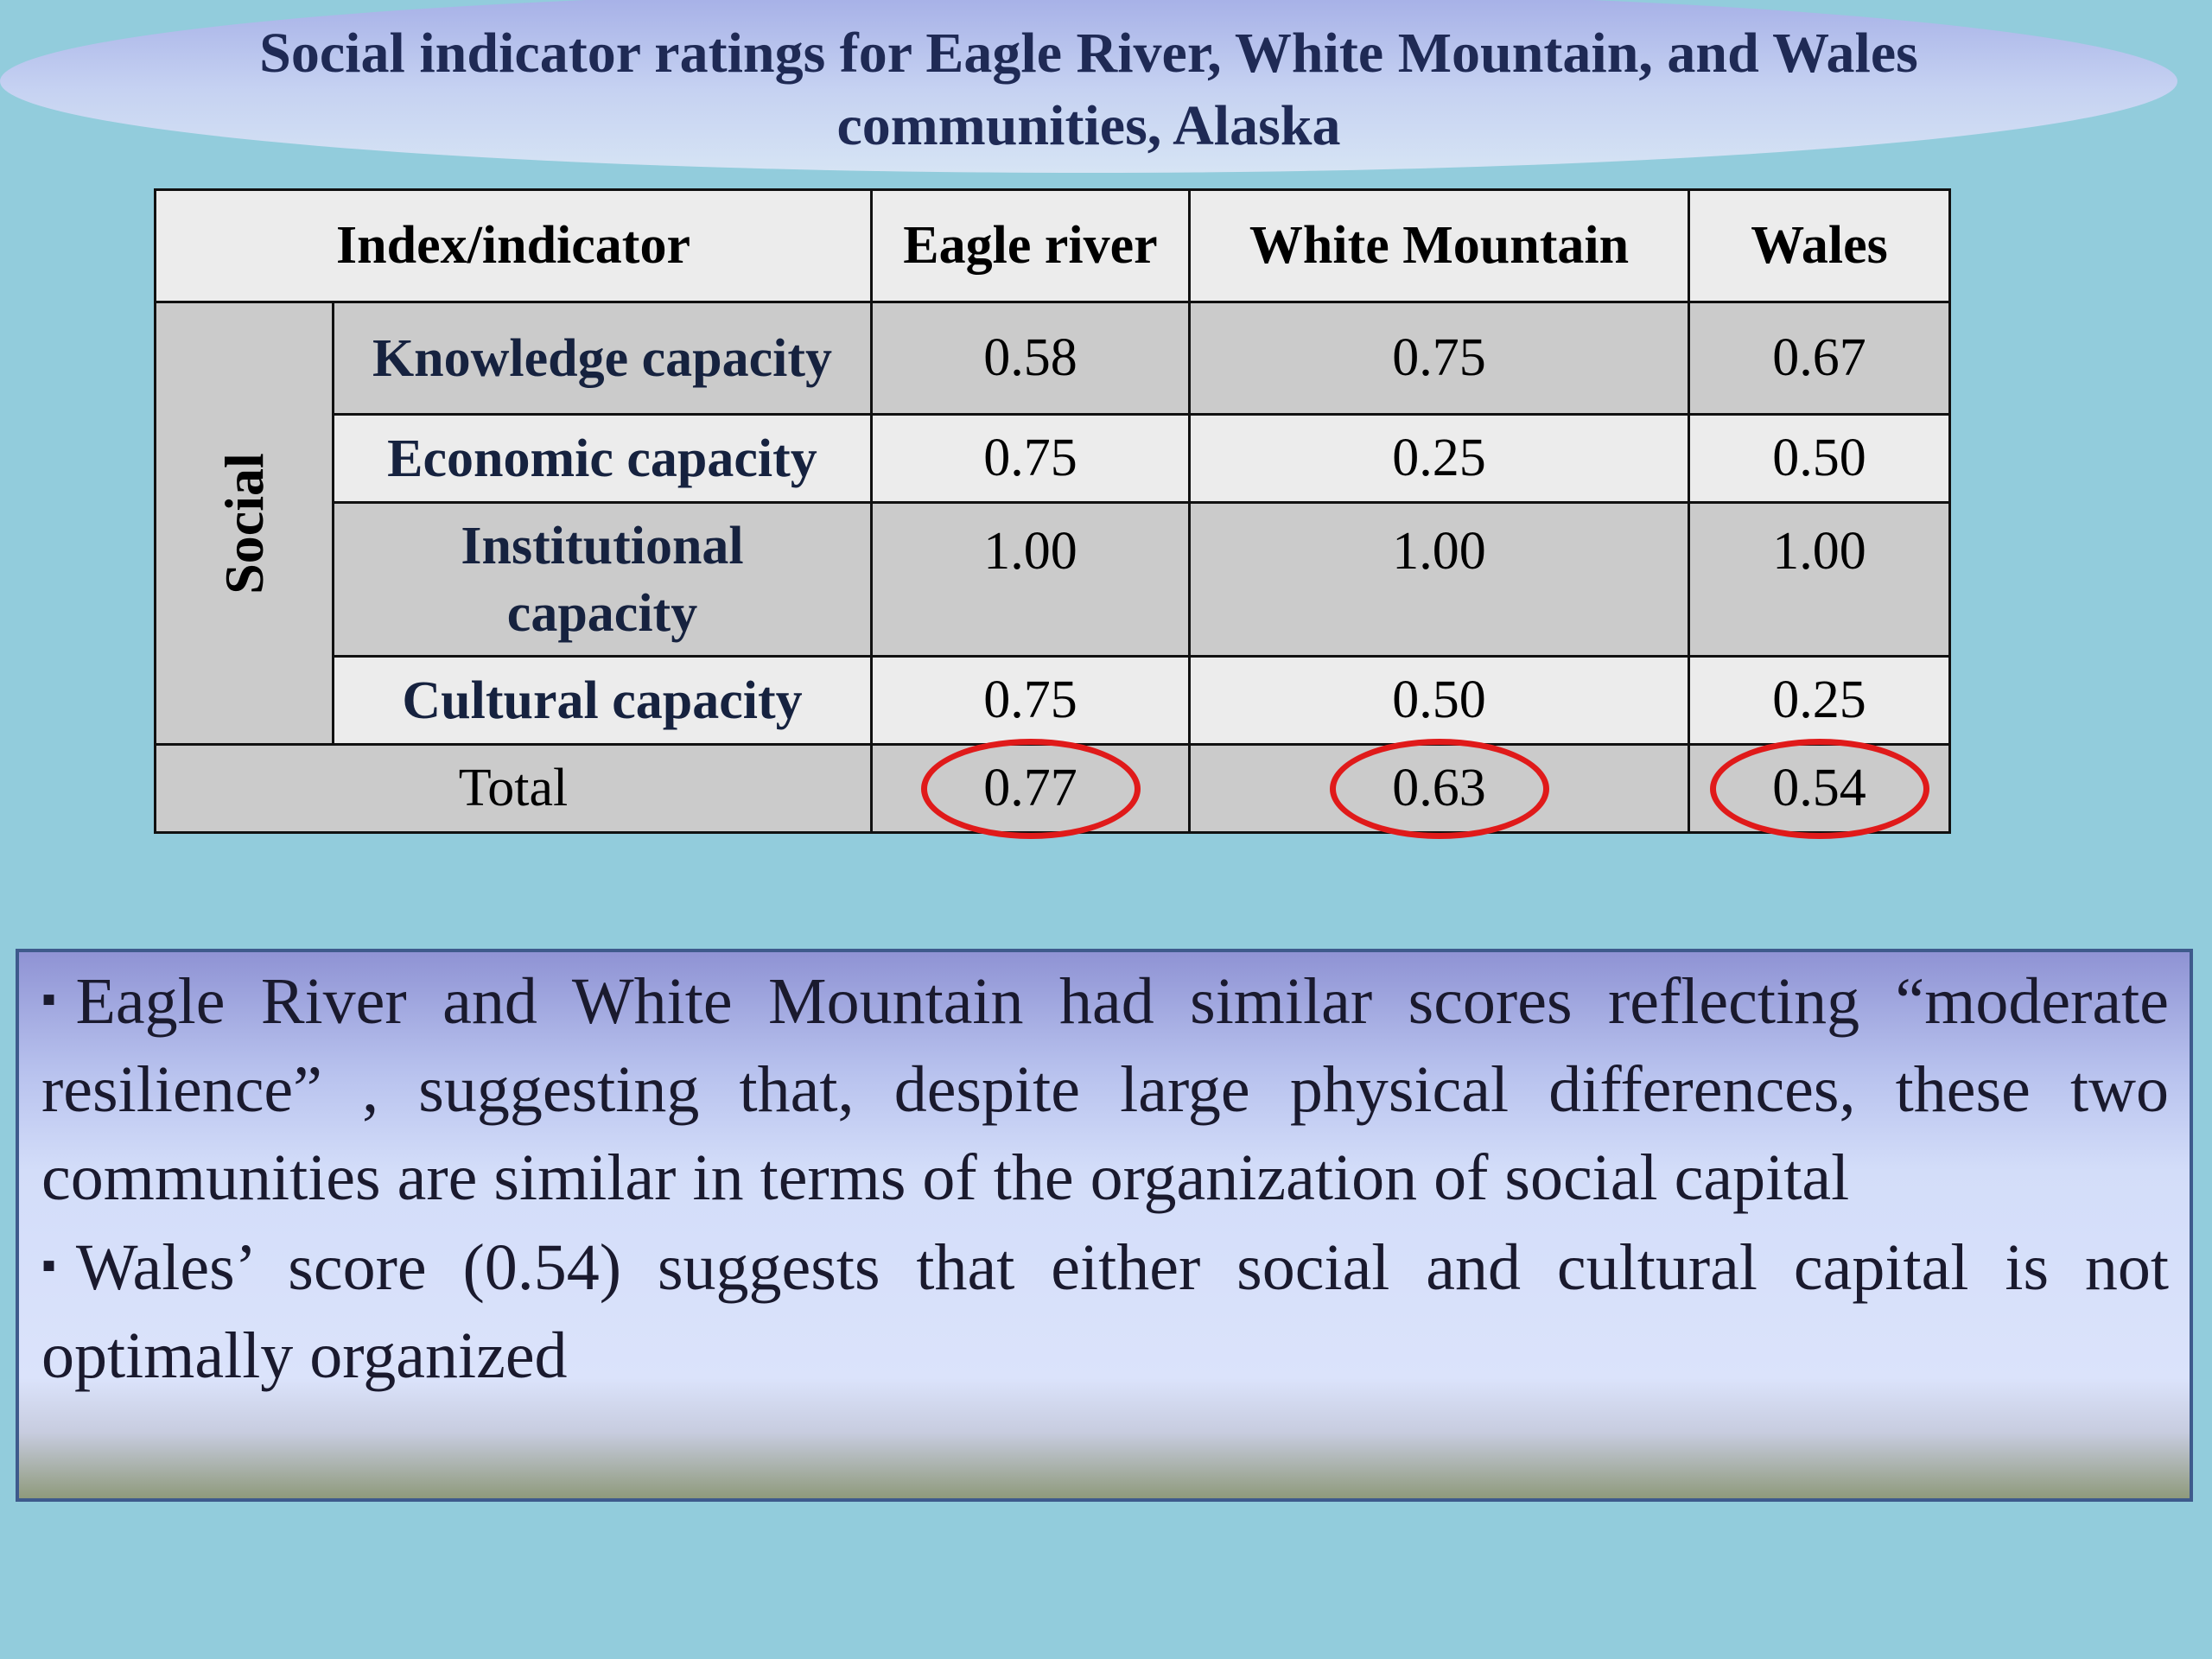  What do you see at coordinates (602, 458) in the screenshot?
I see `row-label: Economic capacity` at bounding box center [602, 458].